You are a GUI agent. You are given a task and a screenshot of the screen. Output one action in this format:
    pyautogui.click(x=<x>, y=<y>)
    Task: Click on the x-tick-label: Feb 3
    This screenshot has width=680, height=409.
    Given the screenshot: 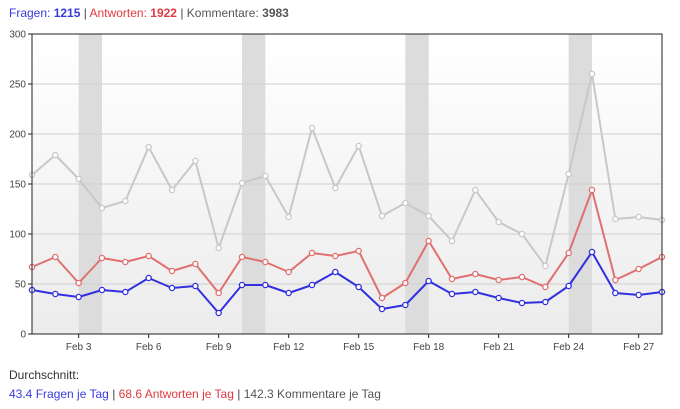 What is the action you would take?
    pyautogui.click(x=79, y=347)
    